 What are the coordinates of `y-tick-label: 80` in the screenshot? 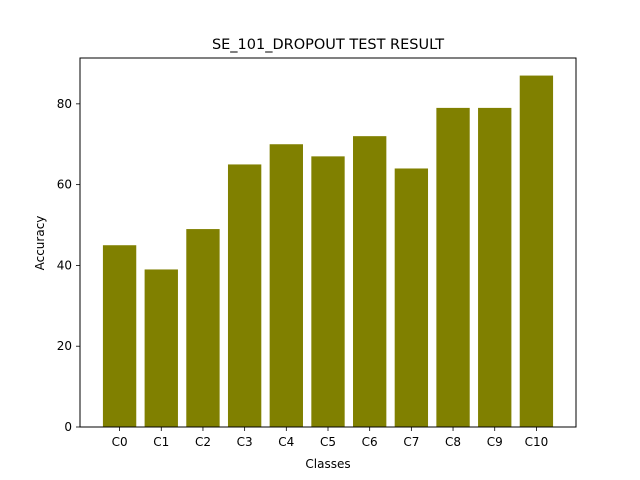 It's located at (64, 104).